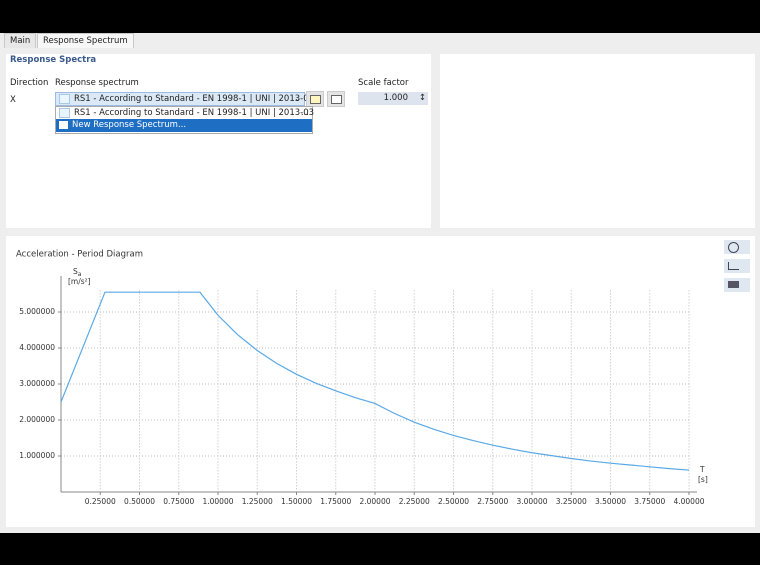  What do you see at coordinates (37, 383) in the screenshot?
I see `y-tick-label: 3.000000` at bounding box center [37, 383].